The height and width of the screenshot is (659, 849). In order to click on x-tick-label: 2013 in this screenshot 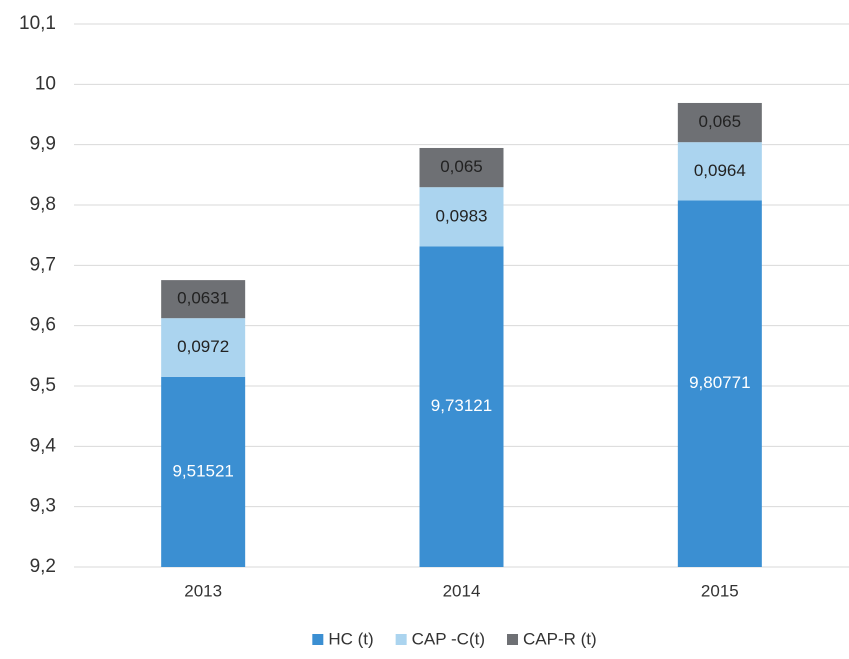, I will do `click(203, 590)`.